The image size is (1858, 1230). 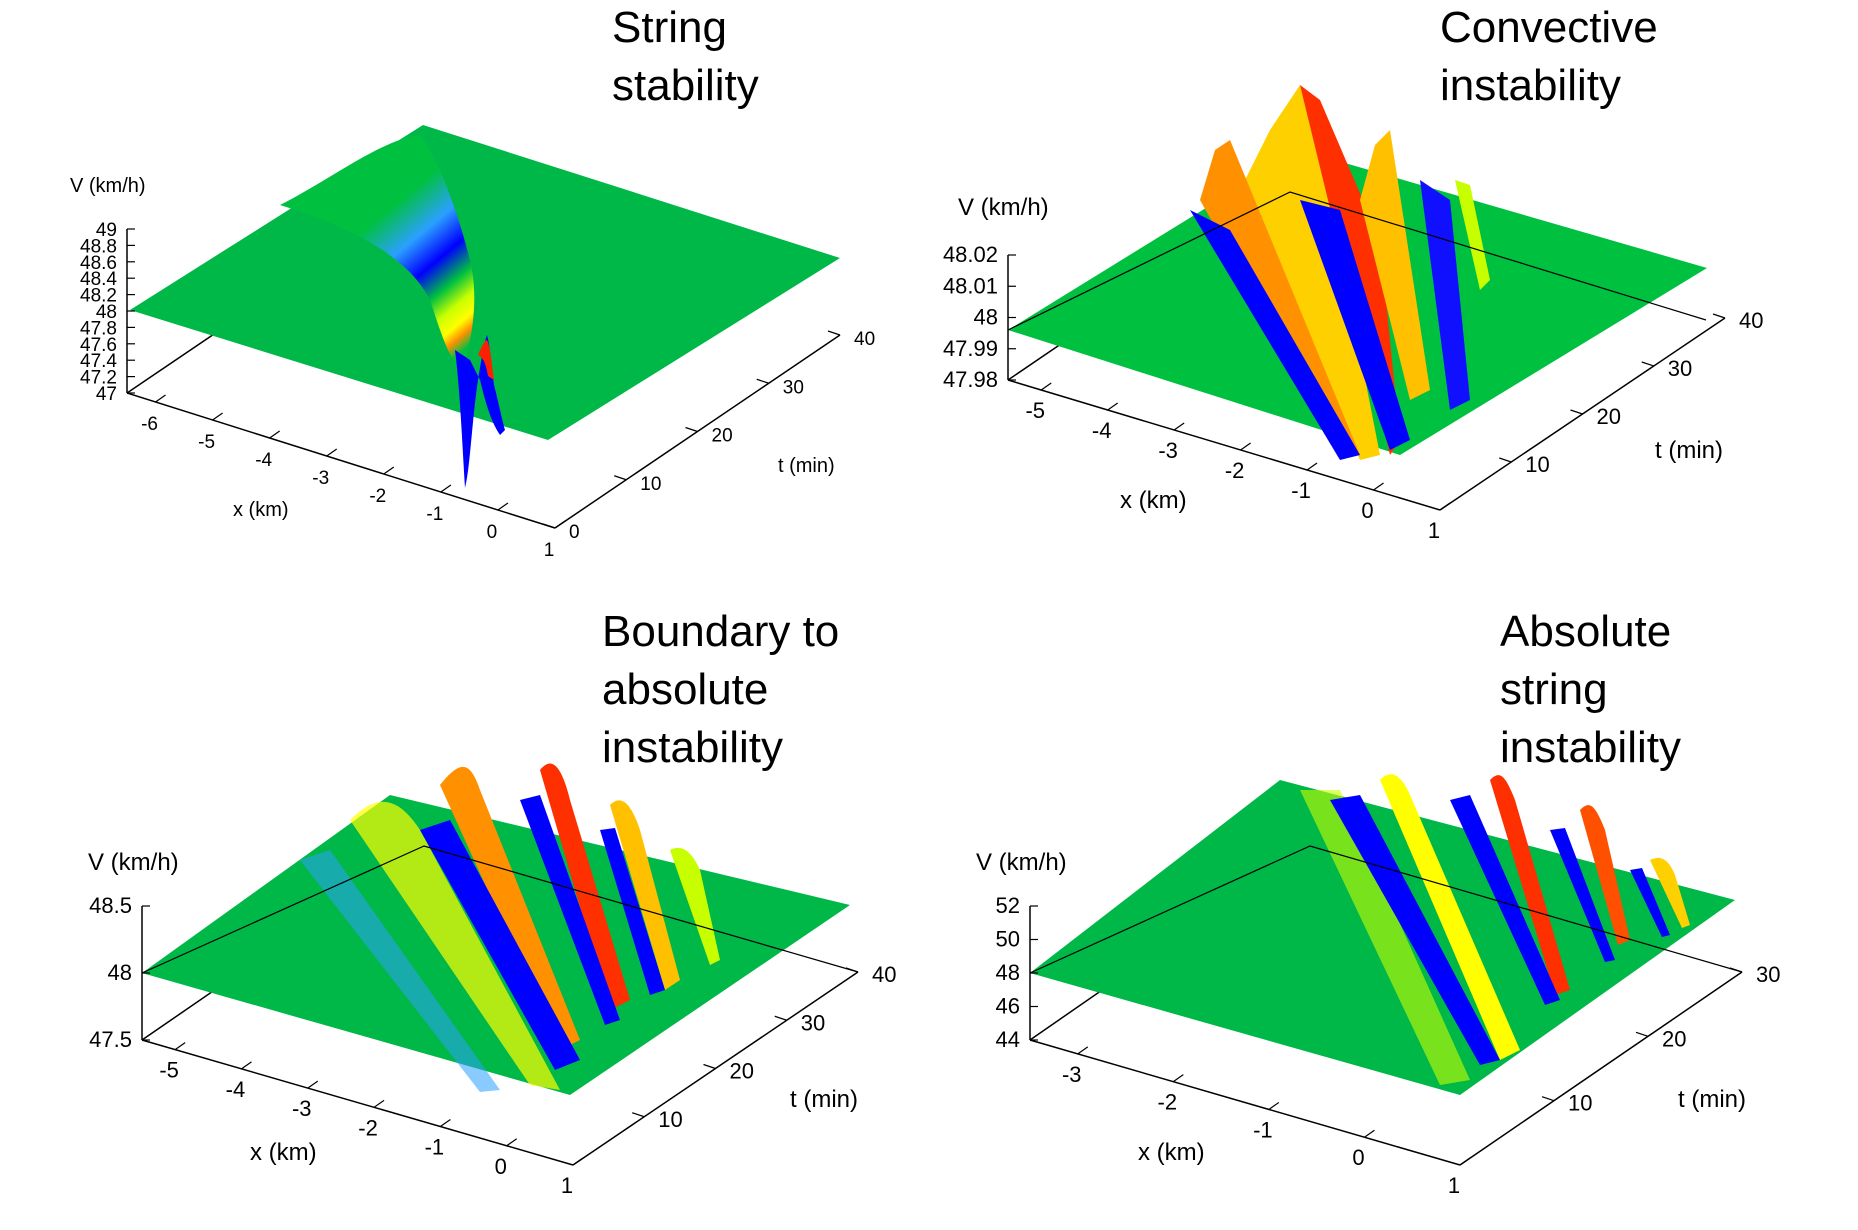 I want to click on panel-4-surface, so click(x=1382, y=934).